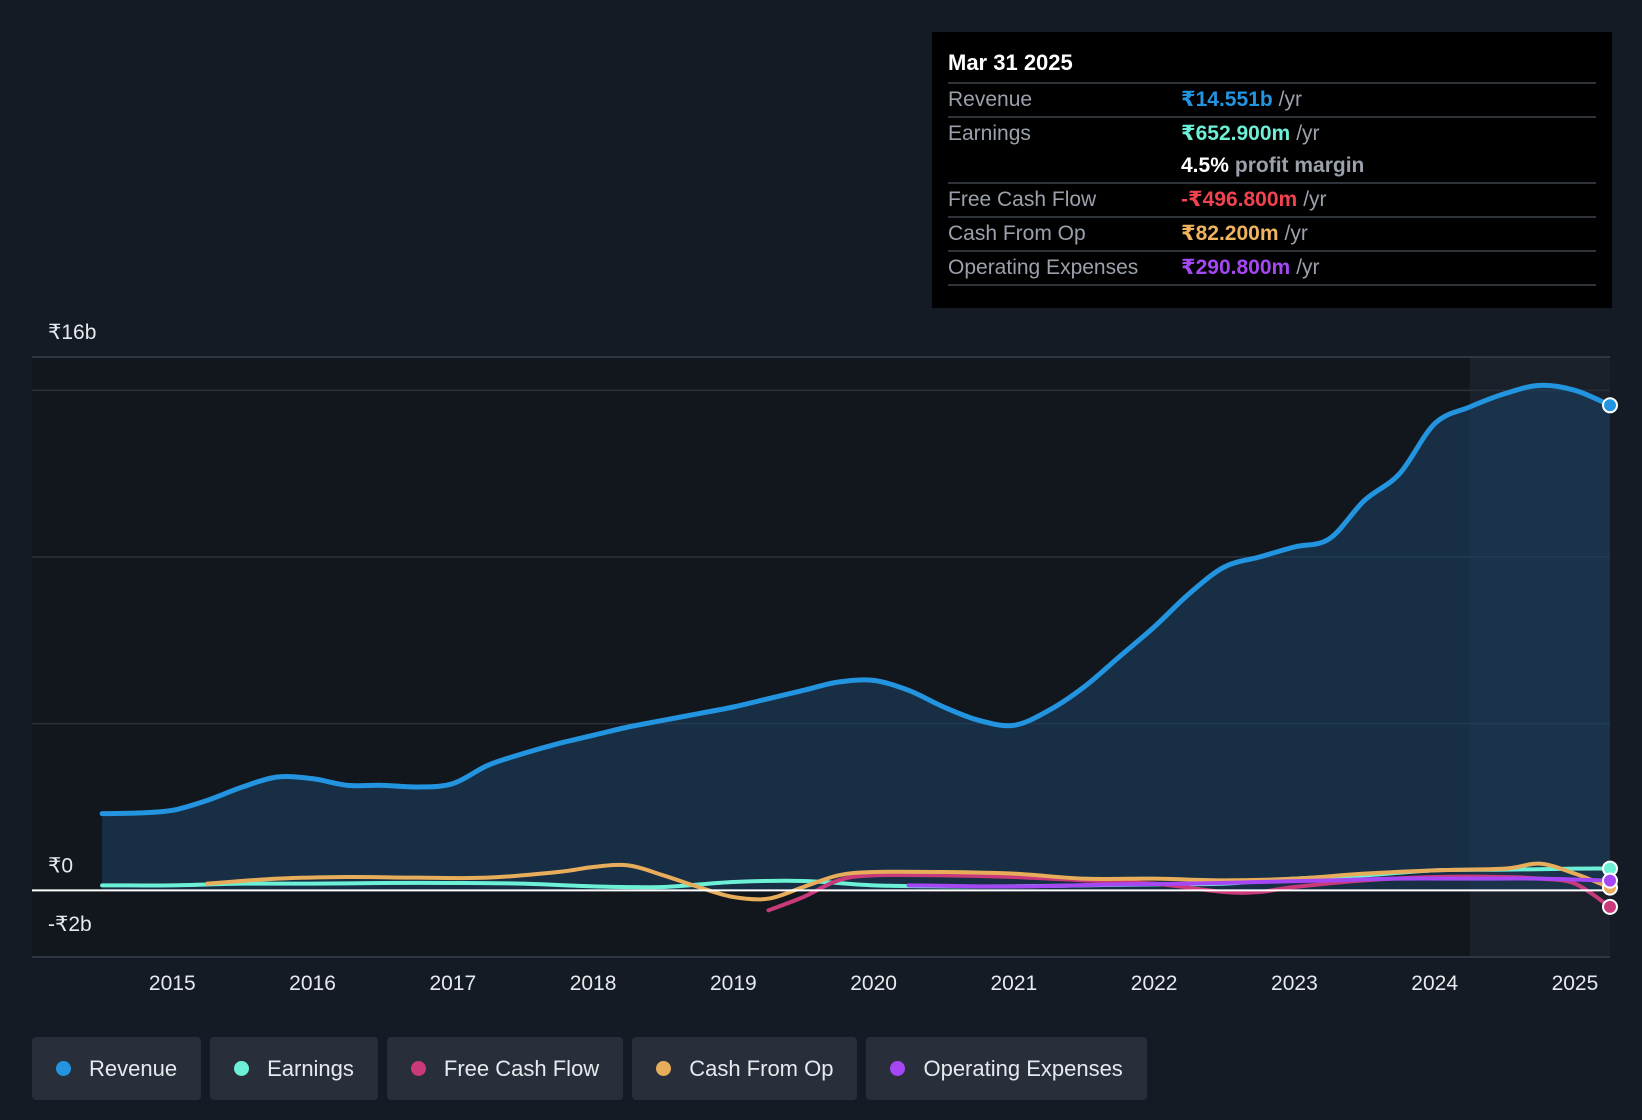 The width and height of the screenshot is (1642, 1120). I want to click on tooltip-value: 4.5%, so click(1205, 165).